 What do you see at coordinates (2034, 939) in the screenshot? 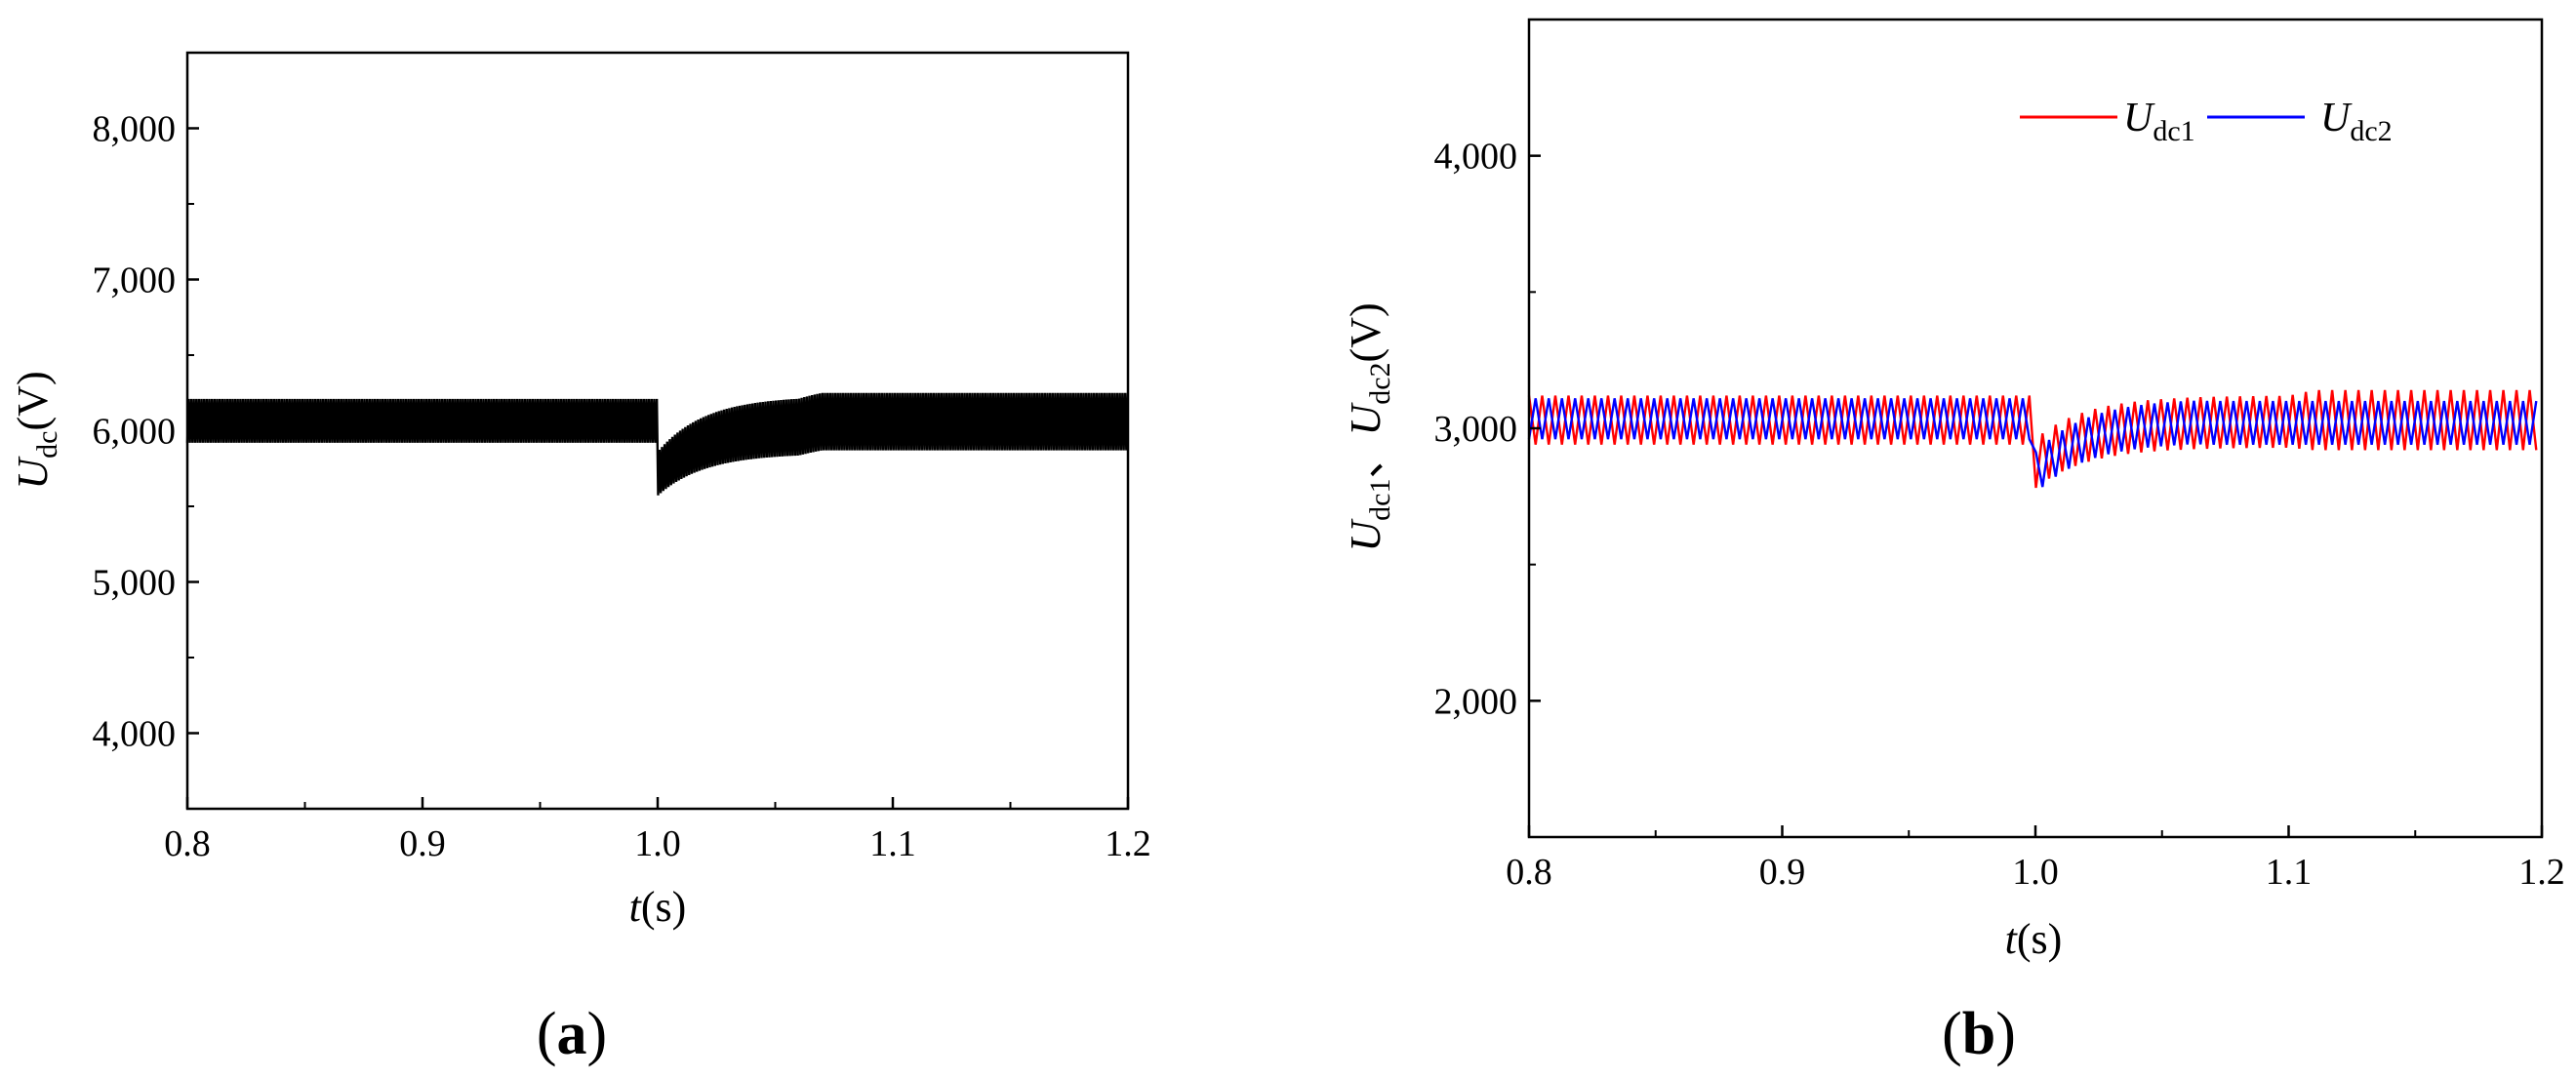
I see `x-axis-title-b: t(s)` at bounding box center [2034, 939].